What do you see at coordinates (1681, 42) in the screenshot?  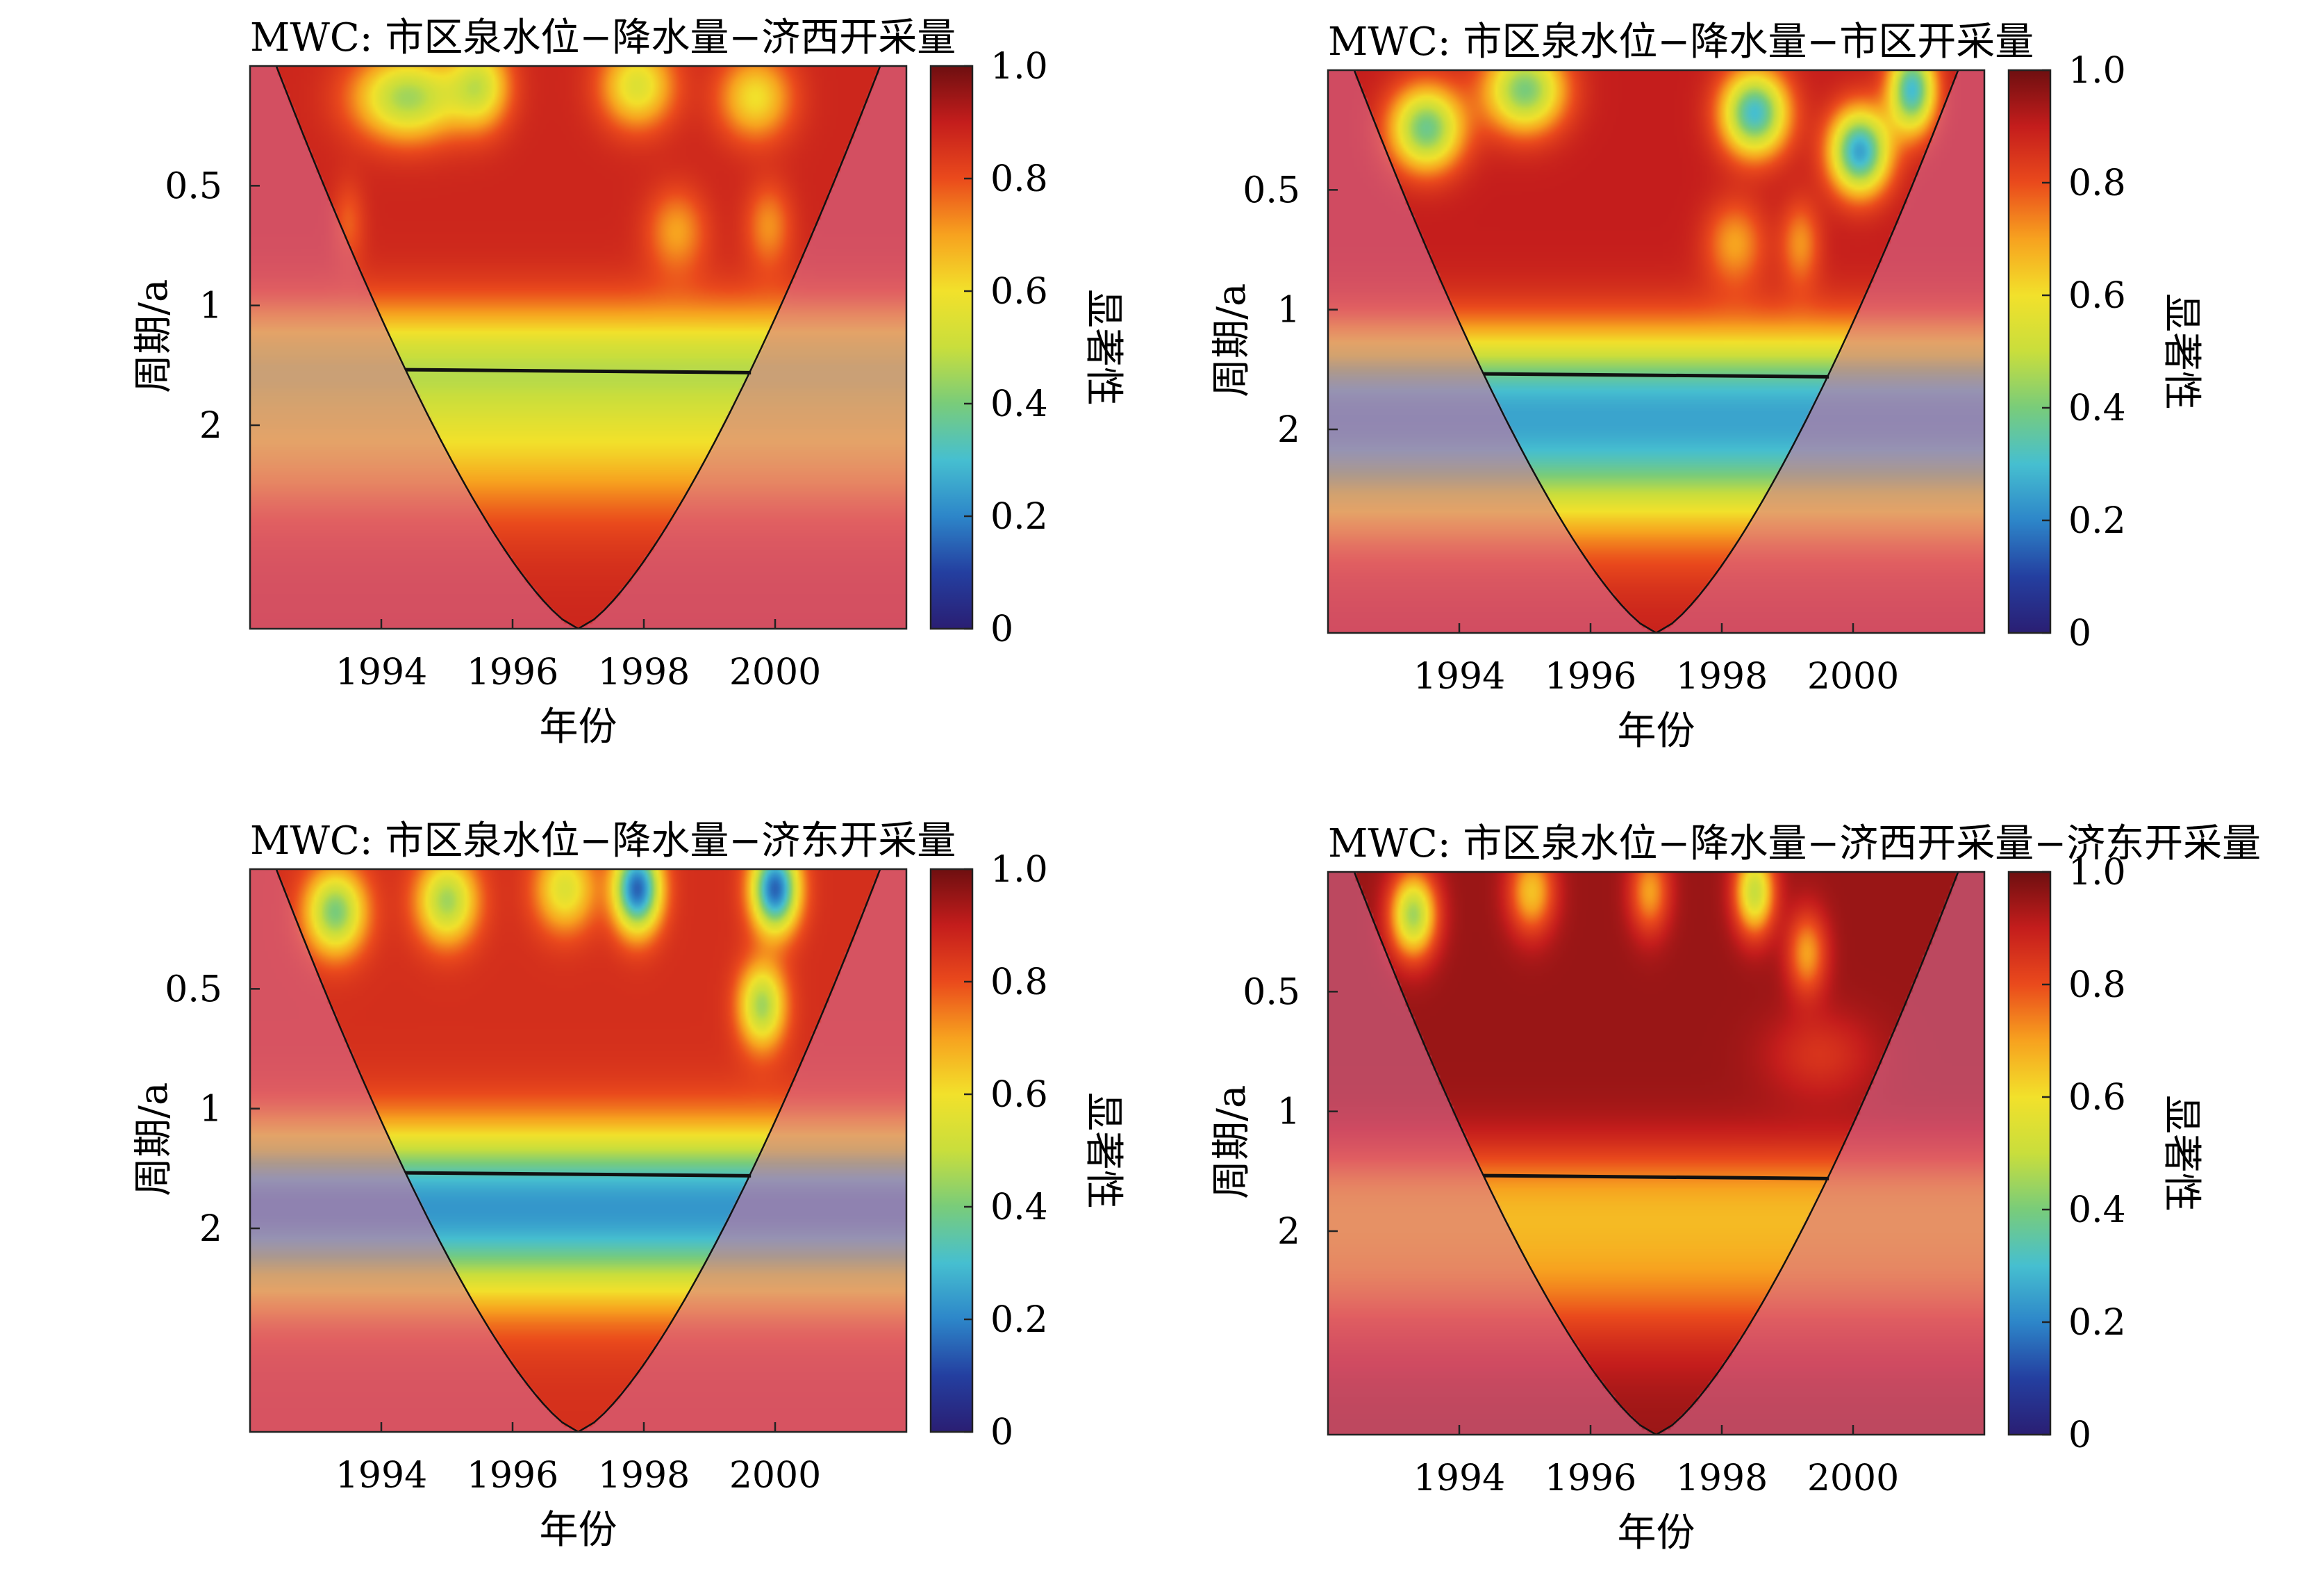 I see `panel-title: MWC: 市区泉水位−降水量−市区开采量` at bounding box center [1681, 42].